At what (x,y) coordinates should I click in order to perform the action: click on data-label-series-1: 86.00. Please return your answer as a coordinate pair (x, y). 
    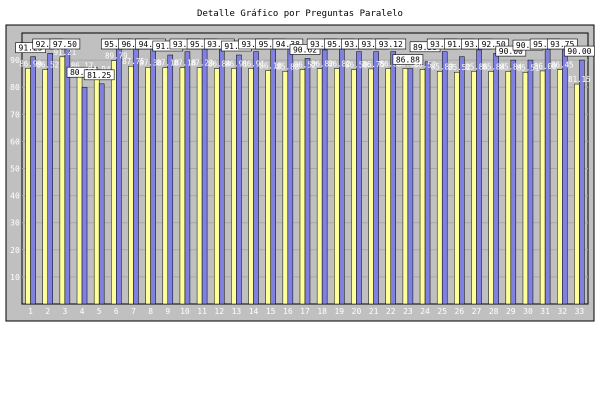
    Looking at the image, I should click on (545, 66).